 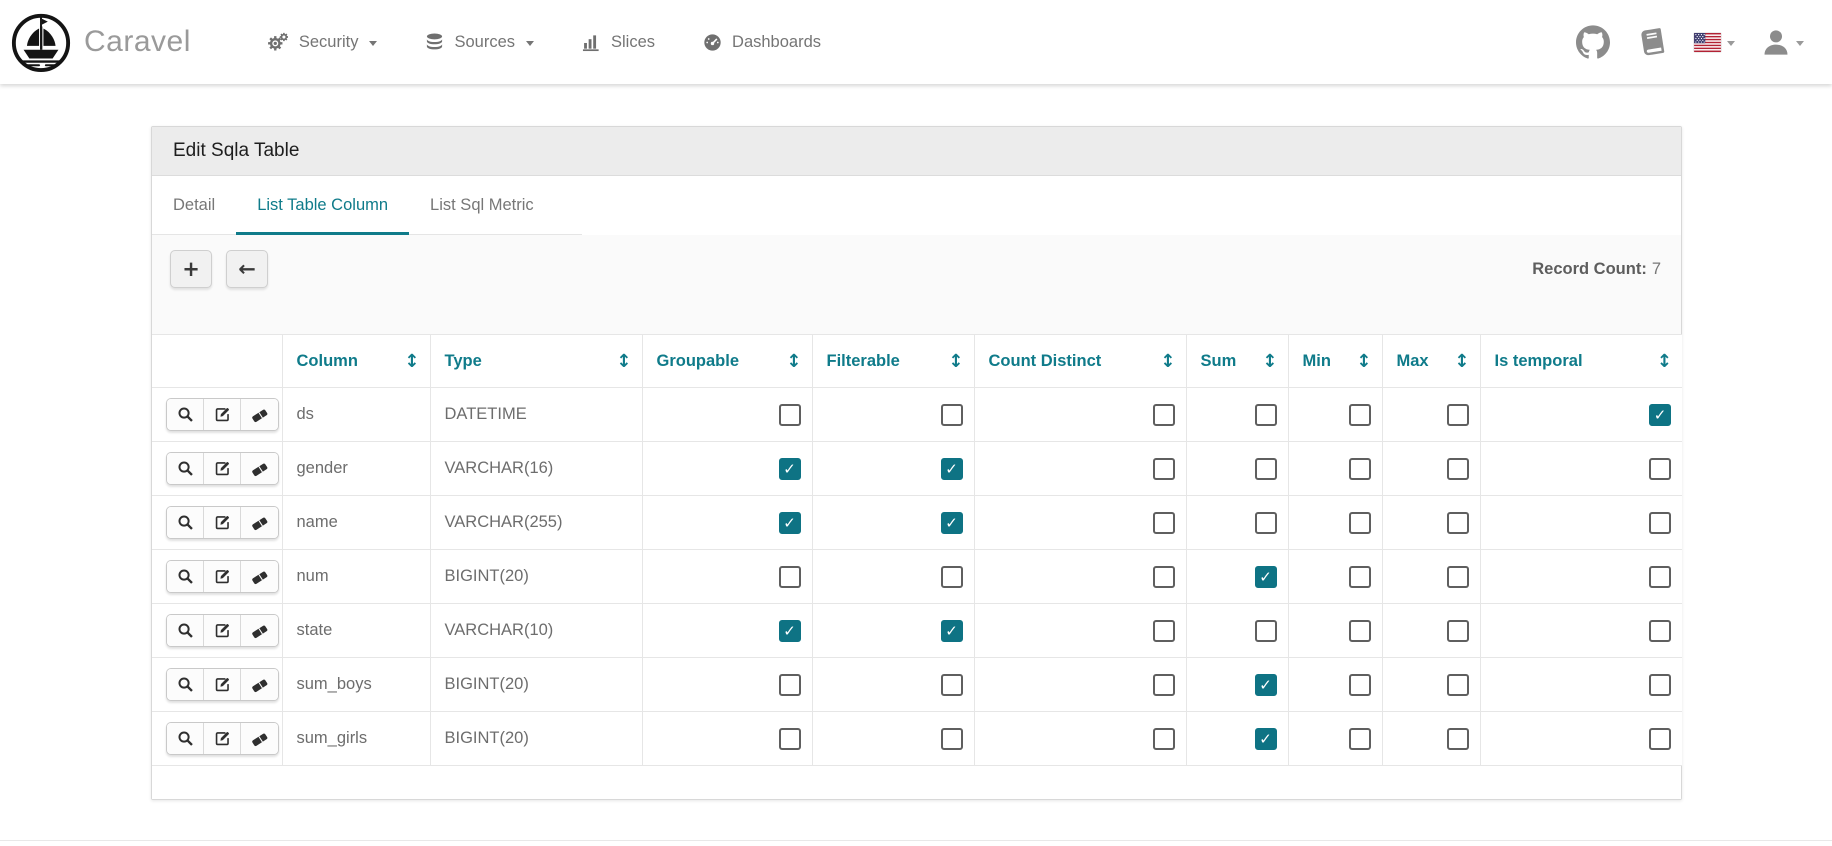 What do you see at coordinates (1652, 42) in the screenshot?
I see `docs-link` at bounding box center [1652, 42].